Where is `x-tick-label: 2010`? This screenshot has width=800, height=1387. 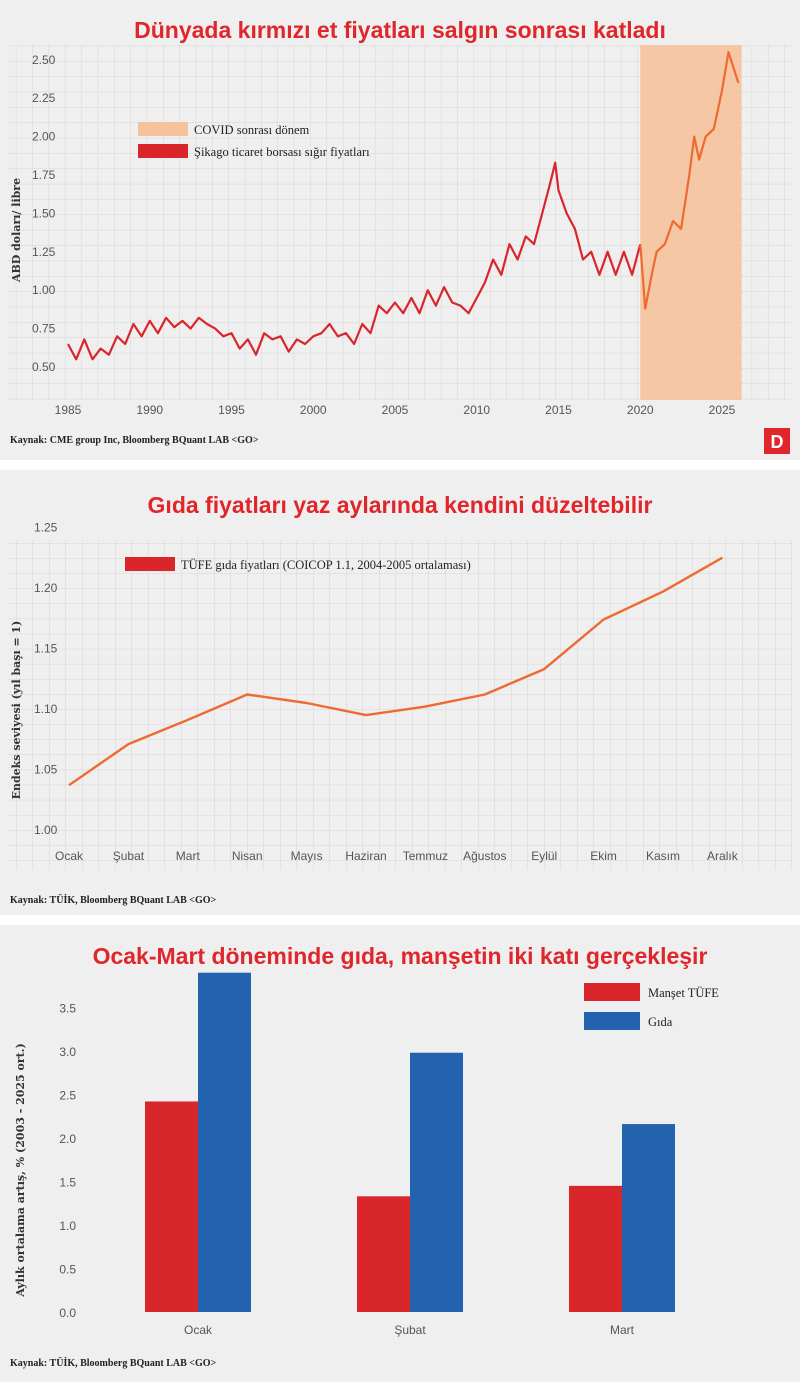
x-tick-label: 2010 is located at coordinates (476, 410).